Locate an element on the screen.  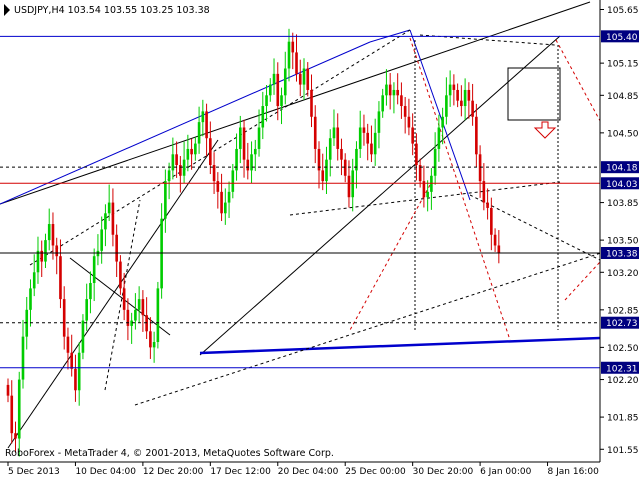
price-tick-label: 104.85 is located at coordinates (623, 97).